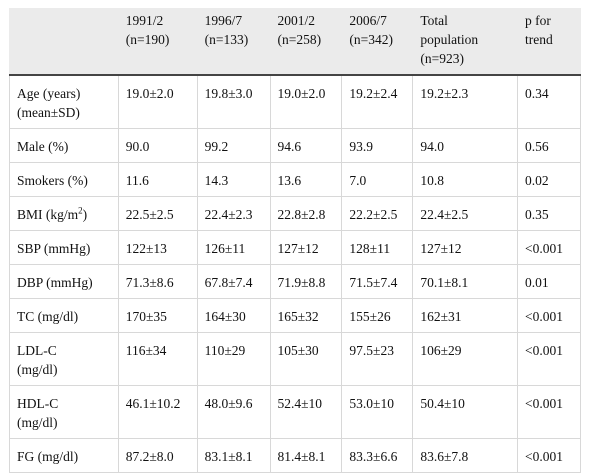  Describe the element at coordinates (157, 412) in the screenshot. I see `table-cell: 46.1±10.2` at that location.